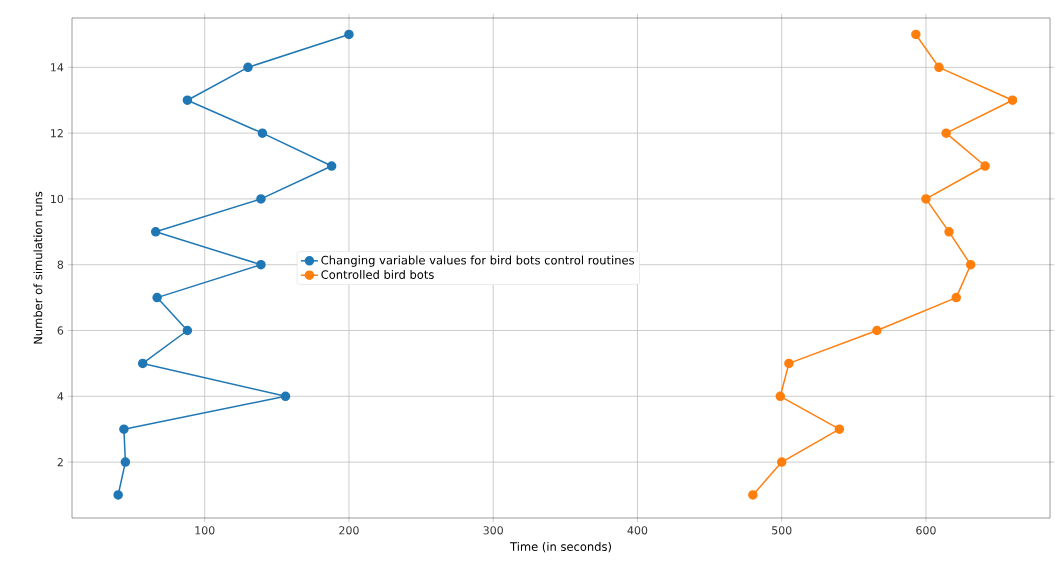 The width and height of the screenshot is (1055, 576). What do you see at coordinates (60, 330) in the screenshot?
I see `y-tick-label: 6` at bounding box center [60, 330].